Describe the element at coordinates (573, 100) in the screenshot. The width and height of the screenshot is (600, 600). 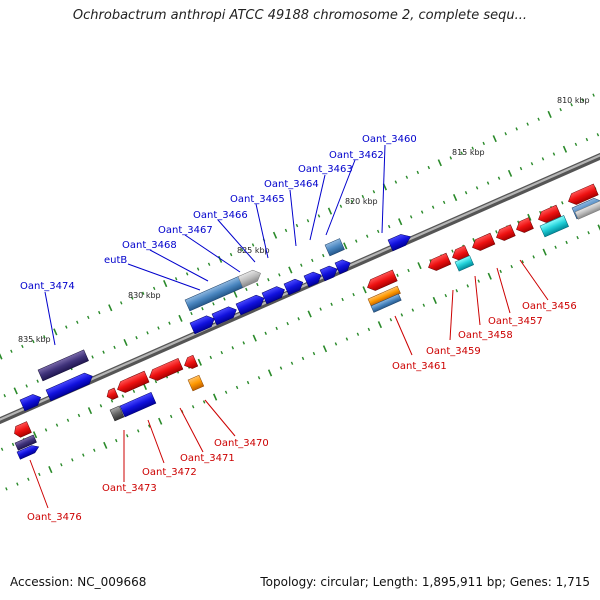
I see `kbp-label-810: 810 kbp` at that location.